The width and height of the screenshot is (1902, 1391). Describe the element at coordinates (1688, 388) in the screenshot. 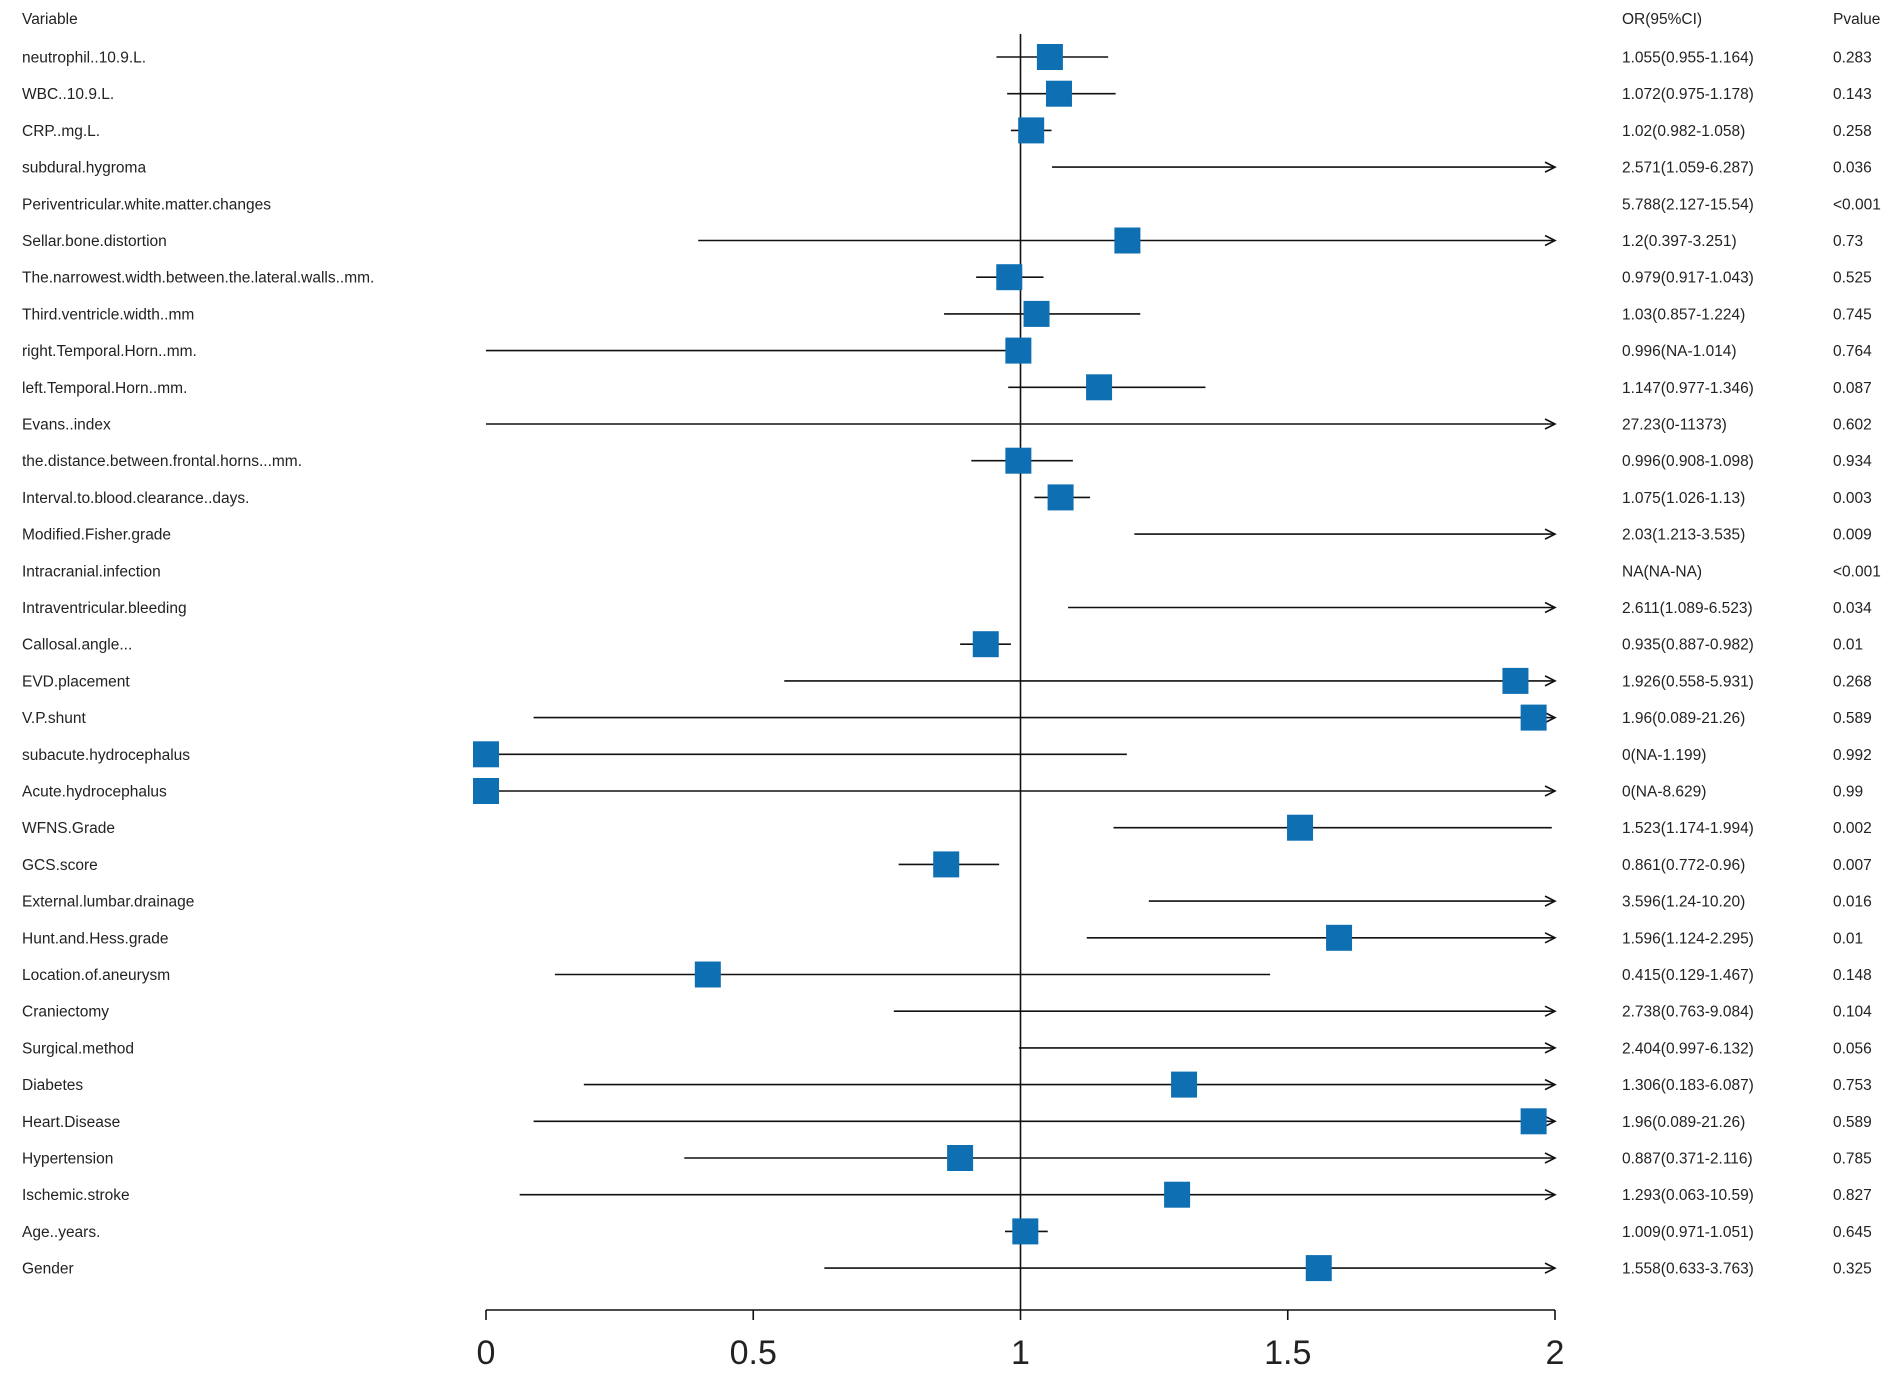

I see `row-or-ci: 1.147(0.977-1.346)` at that location.